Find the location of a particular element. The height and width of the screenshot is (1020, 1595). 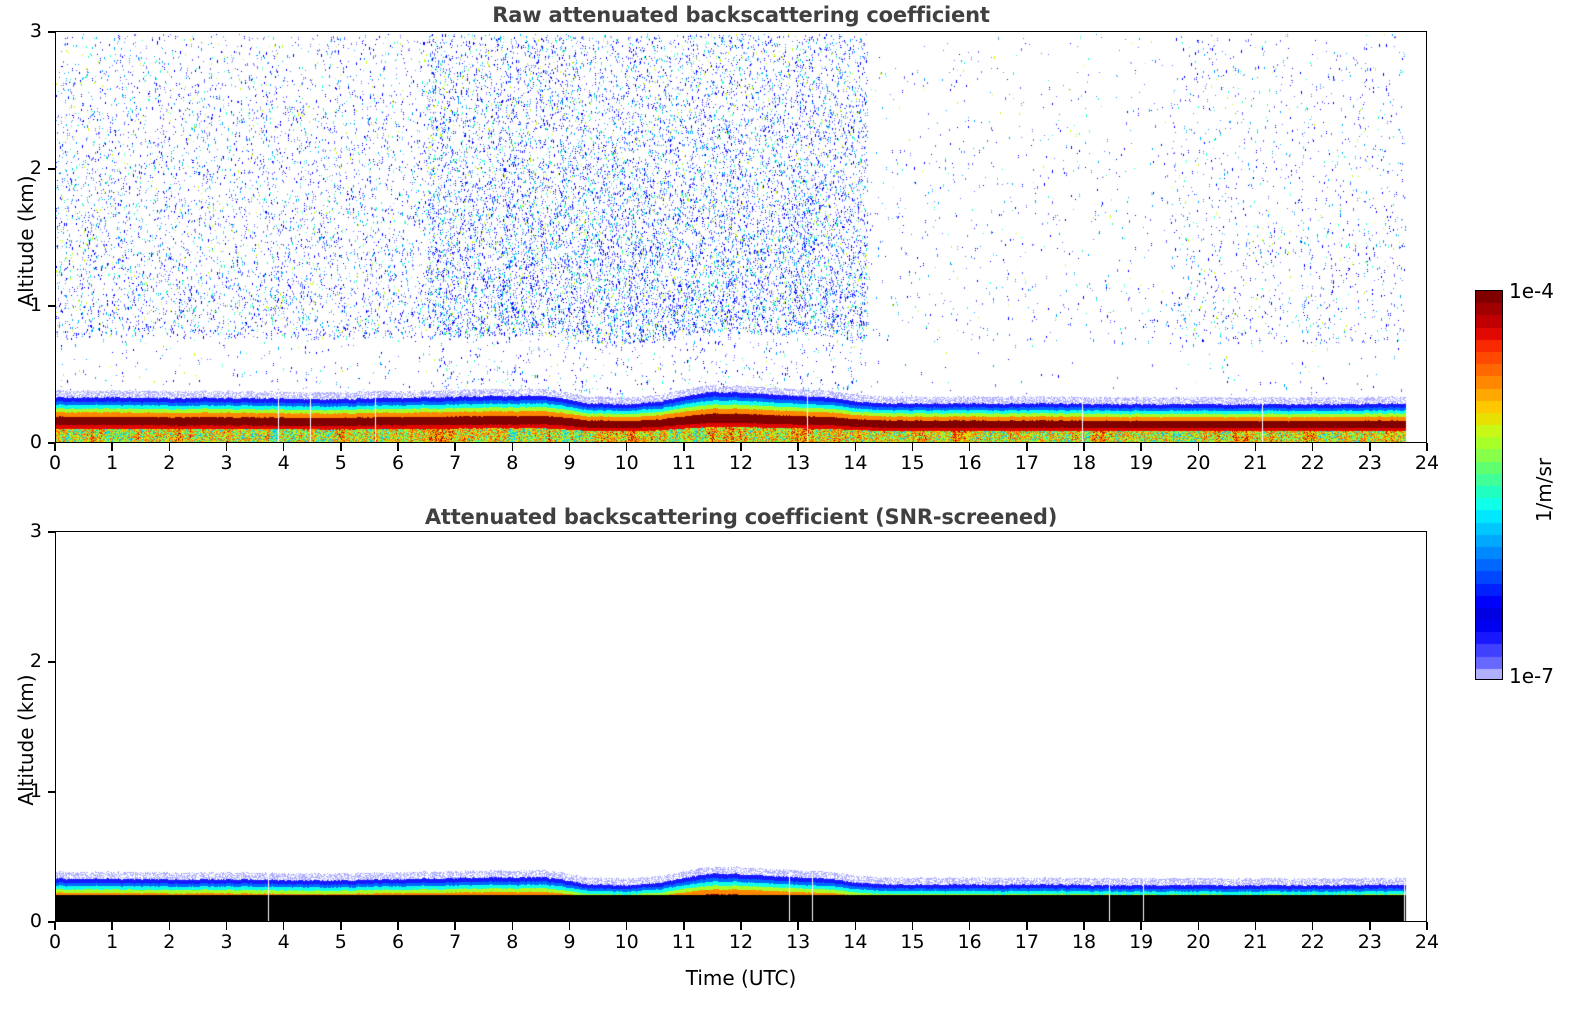

panel-2-xticklabel-23: 23 is located at coordinates (1369, 942).